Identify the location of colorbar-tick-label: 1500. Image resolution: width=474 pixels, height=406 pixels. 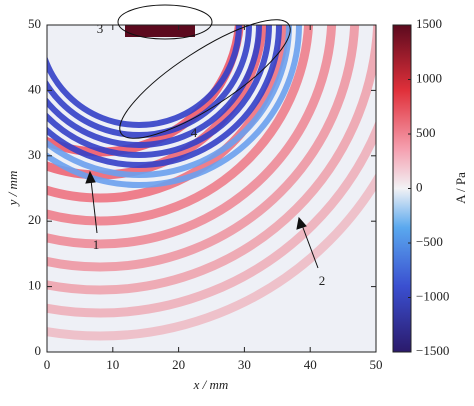
(429, 23).